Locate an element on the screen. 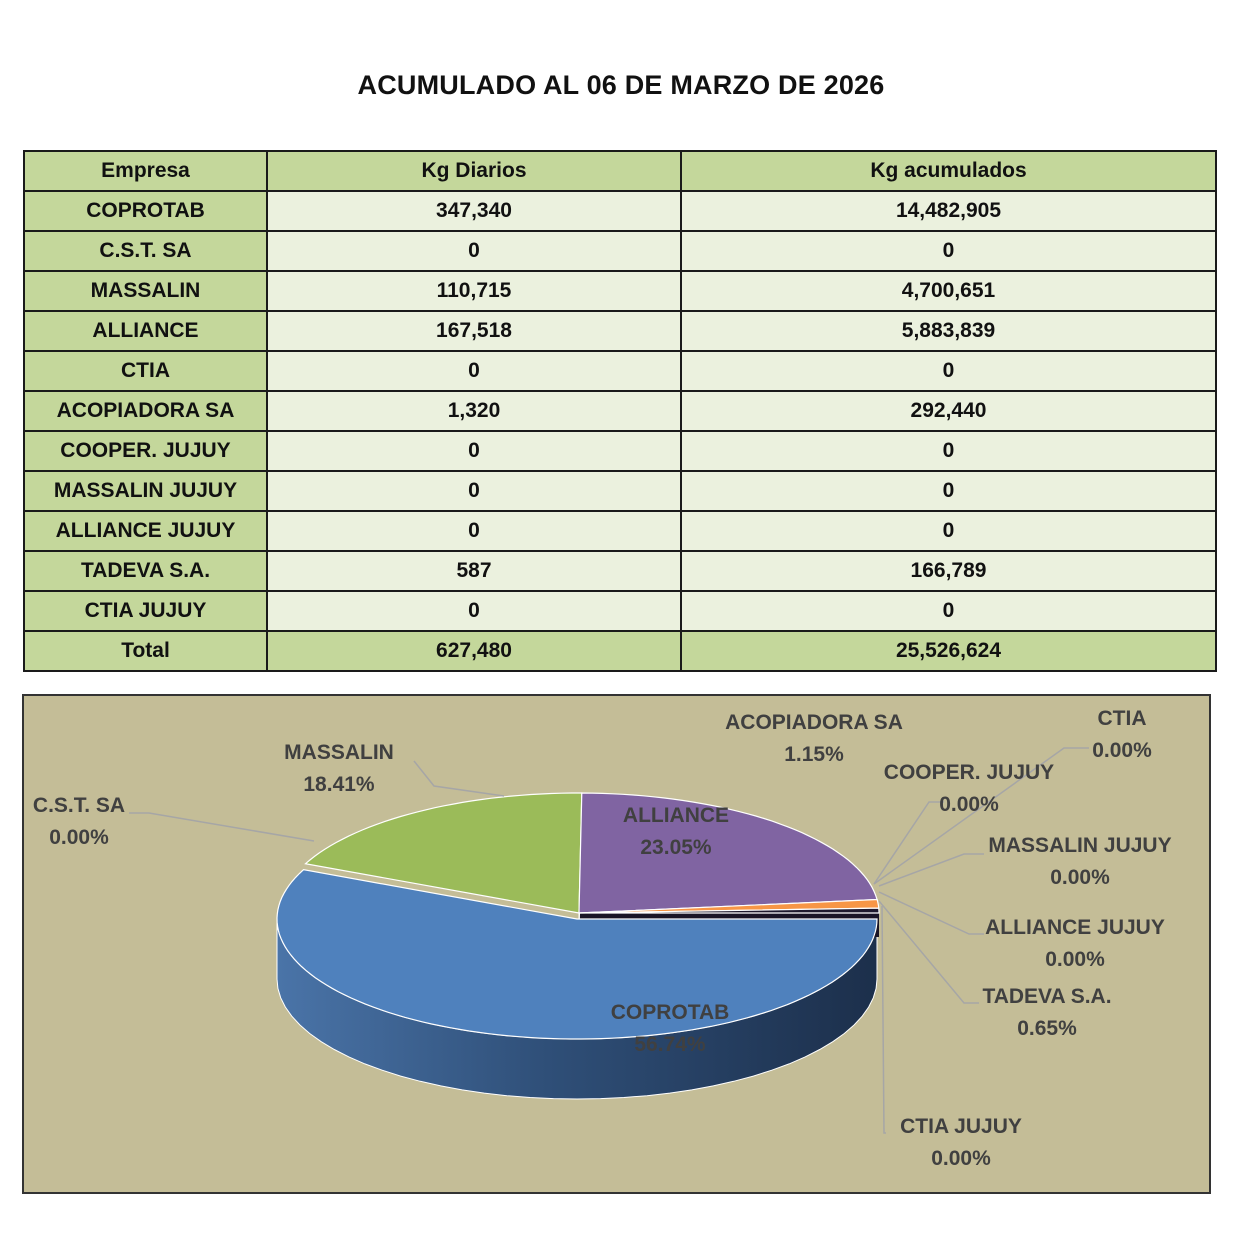 The height and width of the screenshot is (1243, 1242). pie-slice-tadeva-s-a- is located at coordinates (729, 910).